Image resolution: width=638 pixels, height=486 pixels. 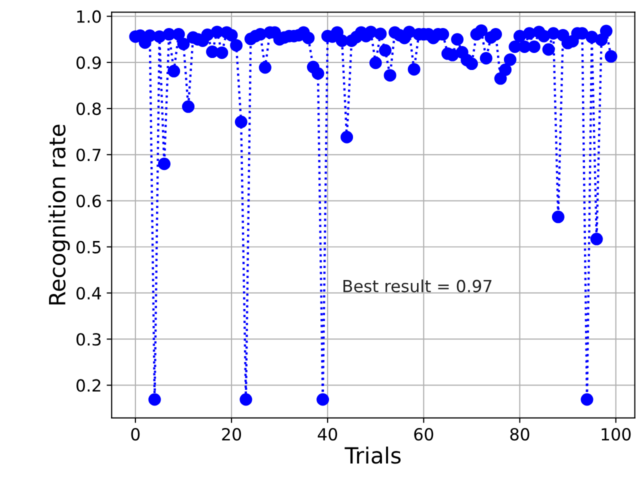 I want to click on y-tick-label: 0.9, so click(x=88, y=62).